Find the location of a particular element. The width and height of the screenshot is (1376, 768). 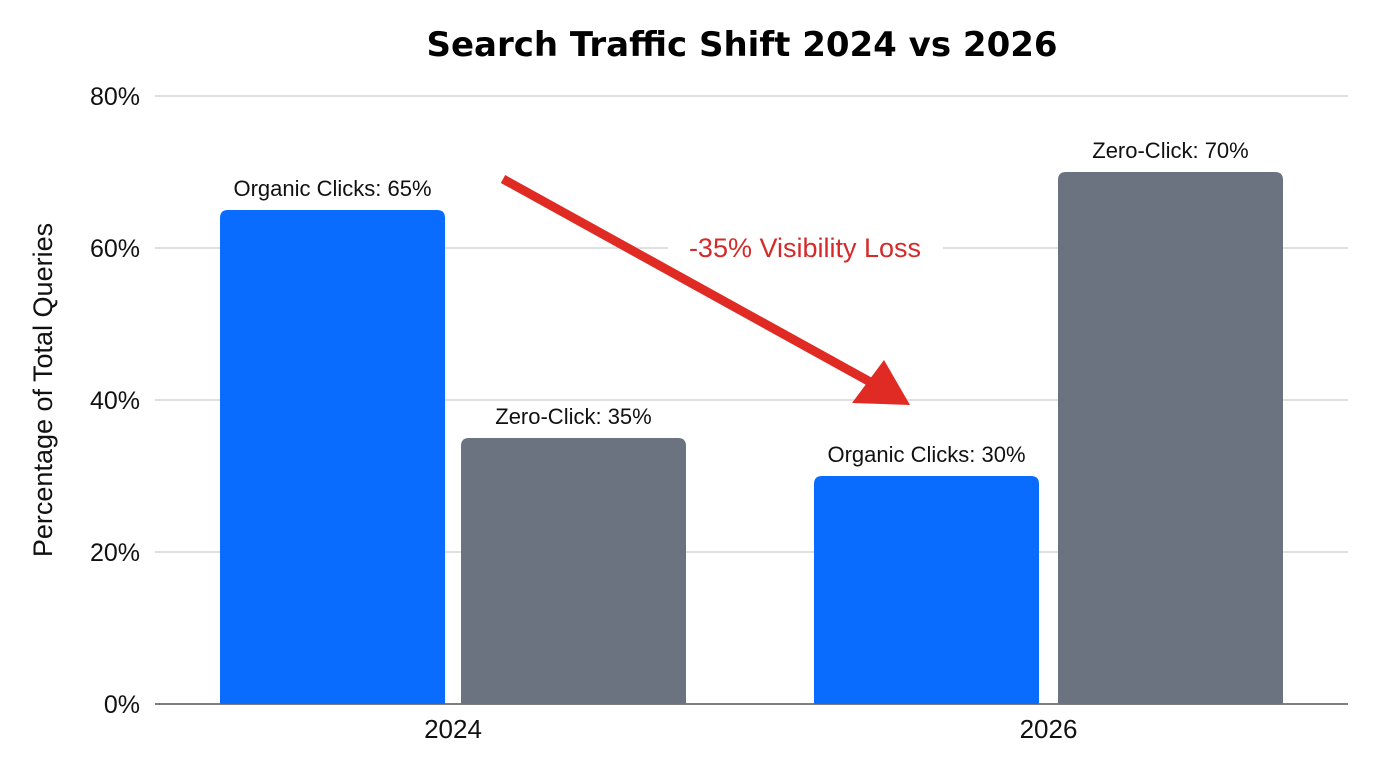

x-tick-label: 2024 is located at coordinates (453, 729).